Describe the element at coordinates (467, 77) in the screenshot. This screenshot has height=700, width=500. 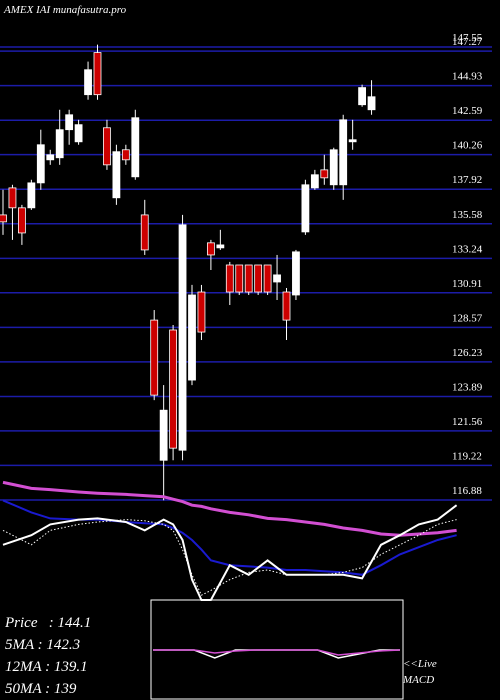
I see `y-tick-label: 144.93` at that location.